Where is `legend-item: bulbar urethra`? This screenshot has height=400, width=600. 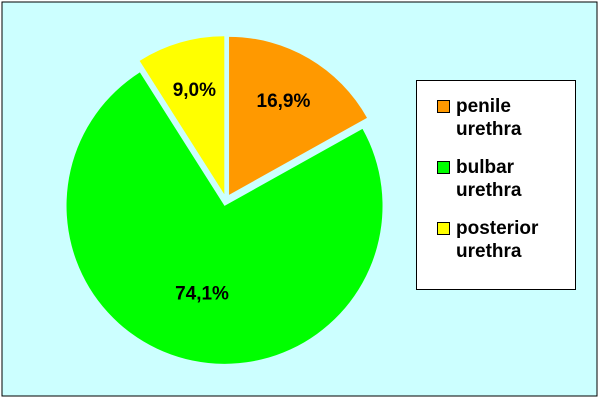
legend-item: bulbar urethra is located at coordinates (506, 179).